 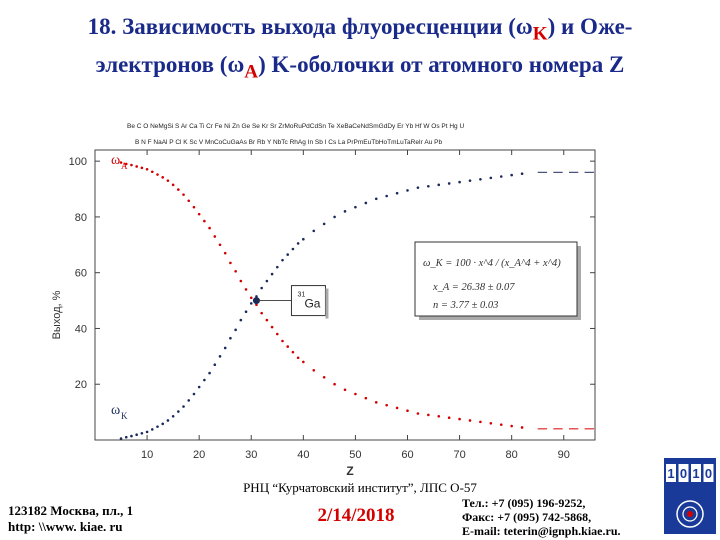 I want to click on phone-number: Тел.: +7 (095) 196-9252,, so click(x=524, y=503).